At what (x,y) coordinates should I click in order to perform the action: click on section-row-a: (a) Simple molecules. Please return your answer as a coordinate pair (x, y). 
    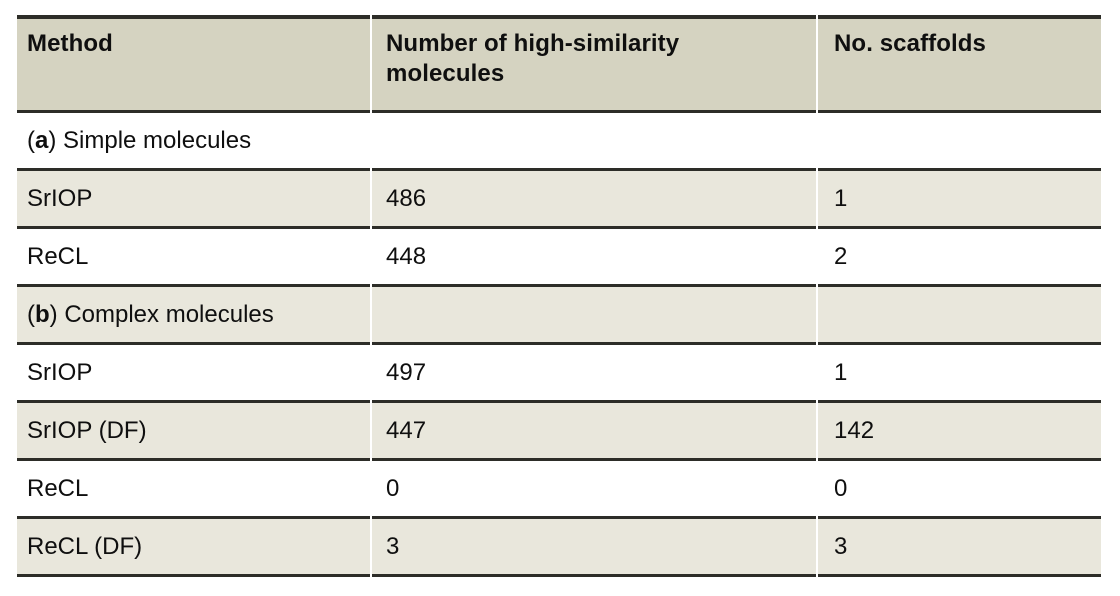
    Looking at the image, I should click on (559, 142).